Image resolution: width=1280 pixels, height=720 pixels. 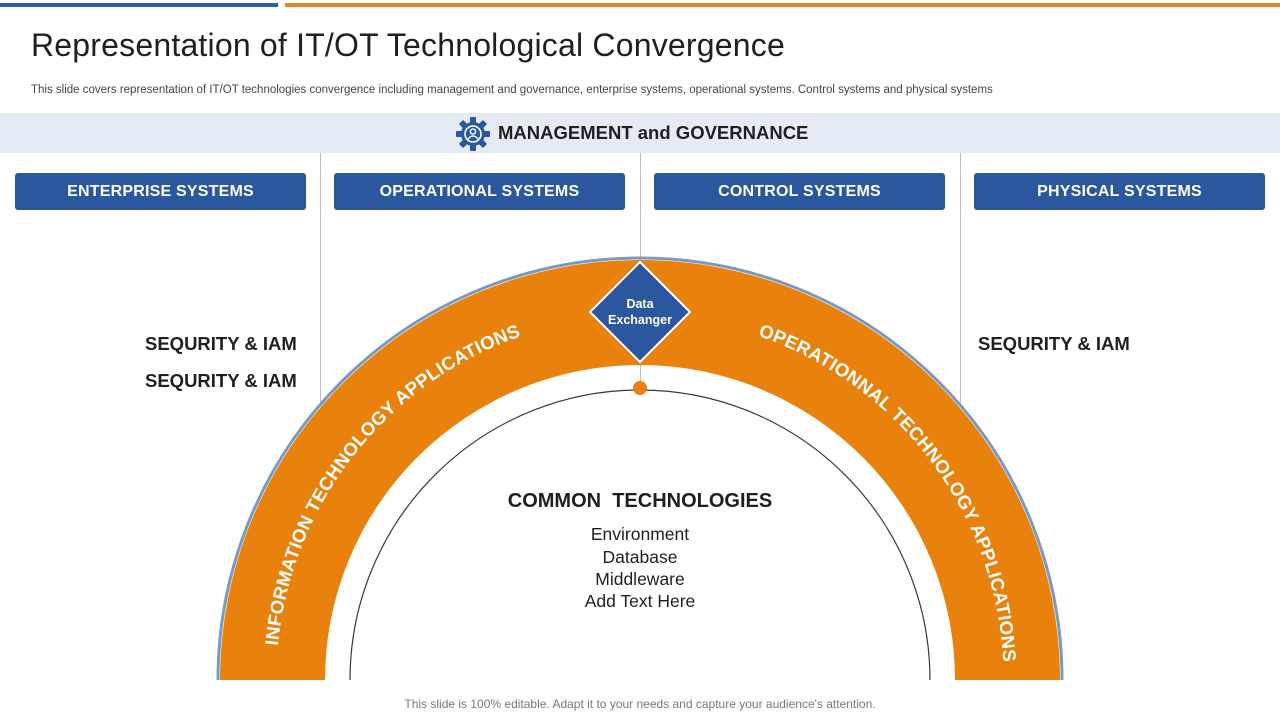 What do you see at coordinates (640, 320) in the screenshot?
I see `data-exchanger-label-line2: Exchanger` at bounding box center [640, 320].